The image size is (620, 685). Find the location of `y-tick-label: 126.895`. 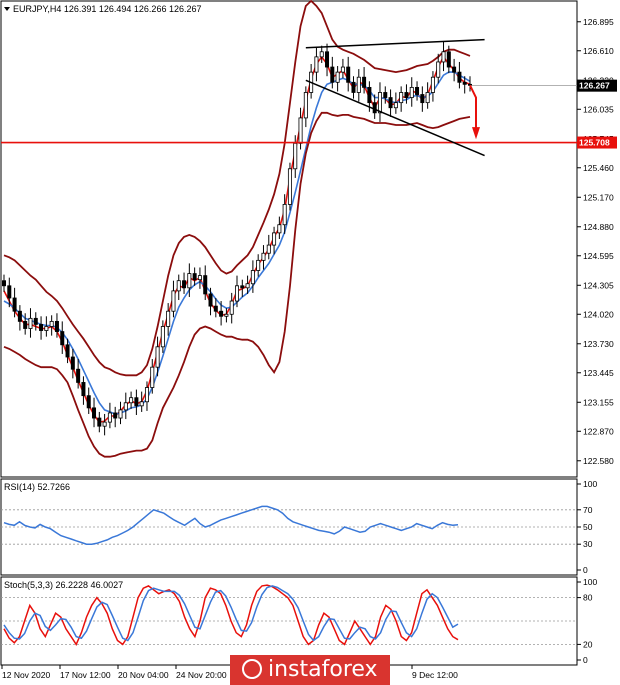

y-tick-label: 126.895 is located at coordinates (598, 22).